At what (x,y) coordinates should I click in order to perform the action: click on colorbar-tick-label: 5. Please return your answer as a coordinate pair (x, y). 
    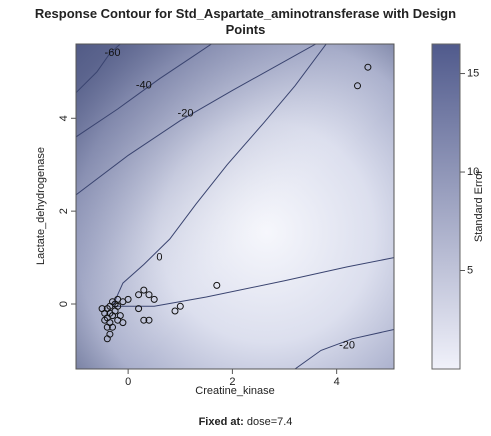
    Looking at the image, I should click on (470, 270).